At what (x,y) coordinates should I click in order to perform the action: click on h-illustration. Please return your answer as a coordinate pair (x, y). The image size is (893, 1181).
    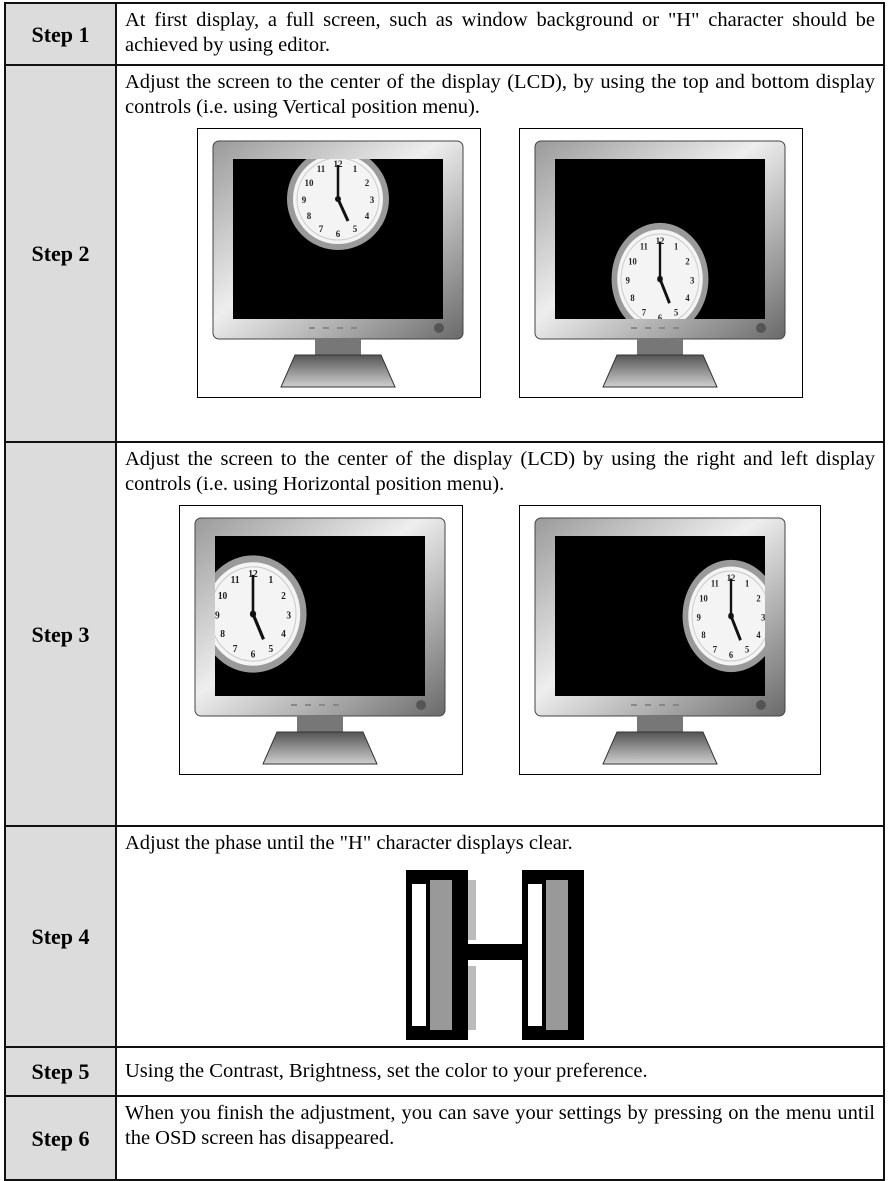
    Looking at the image, I should click on (500, 955).